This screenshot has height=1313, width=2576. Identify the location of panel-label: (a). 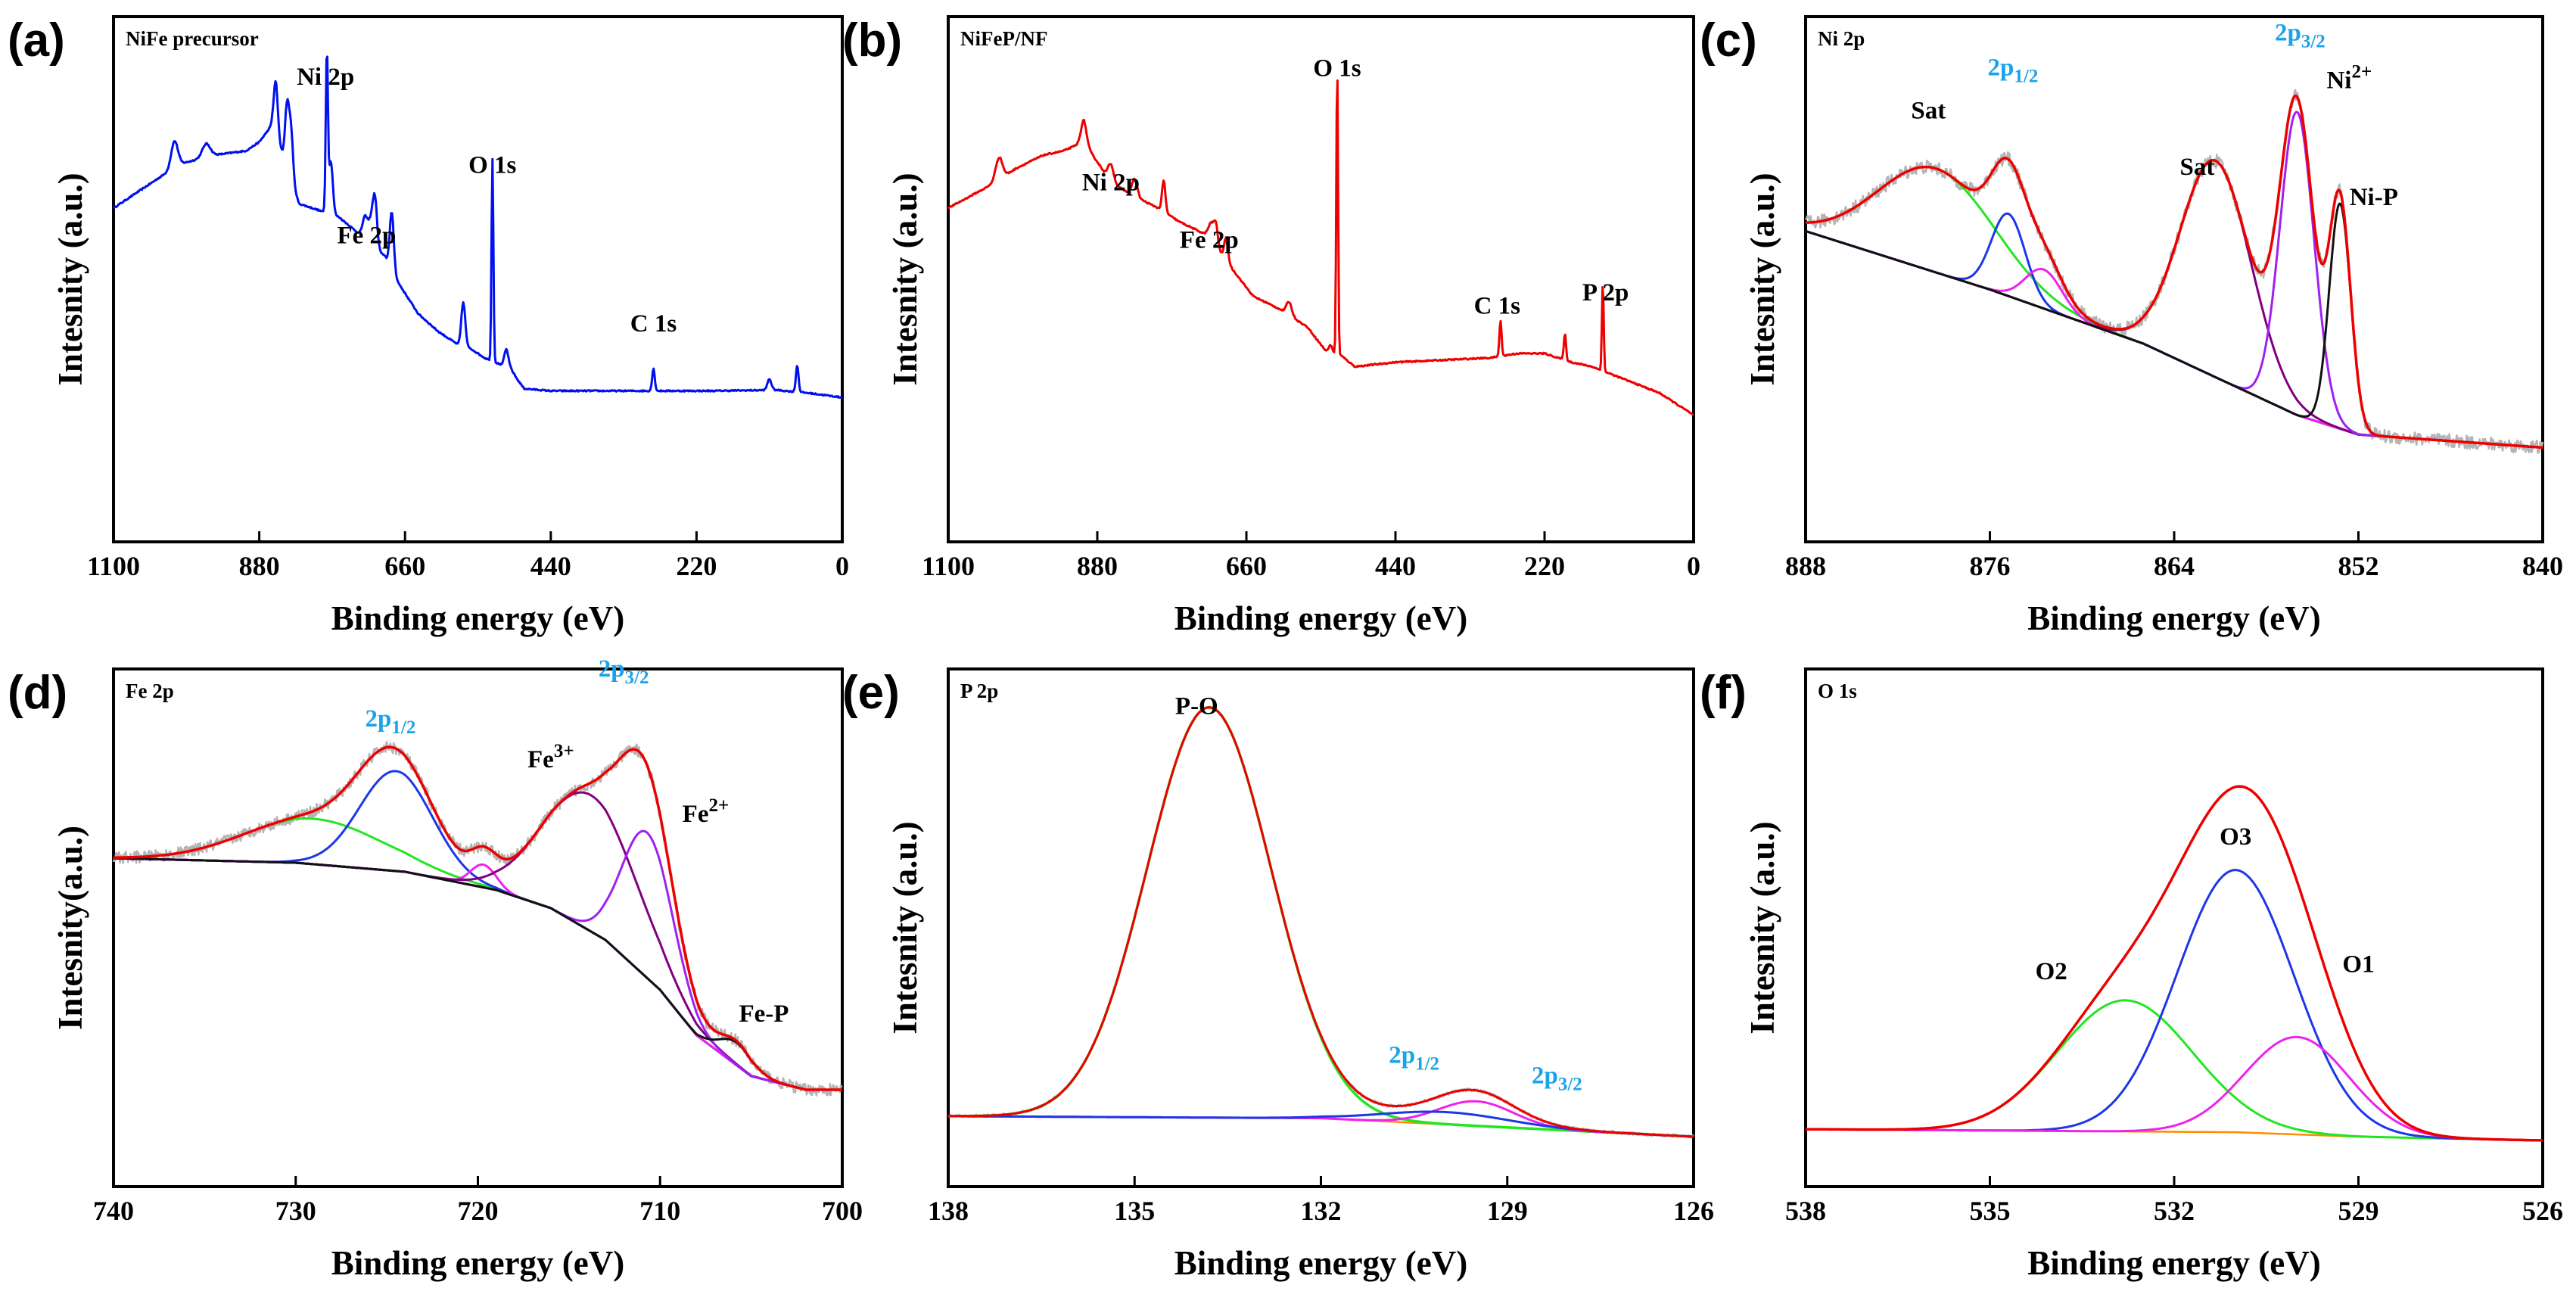
(36, 40).